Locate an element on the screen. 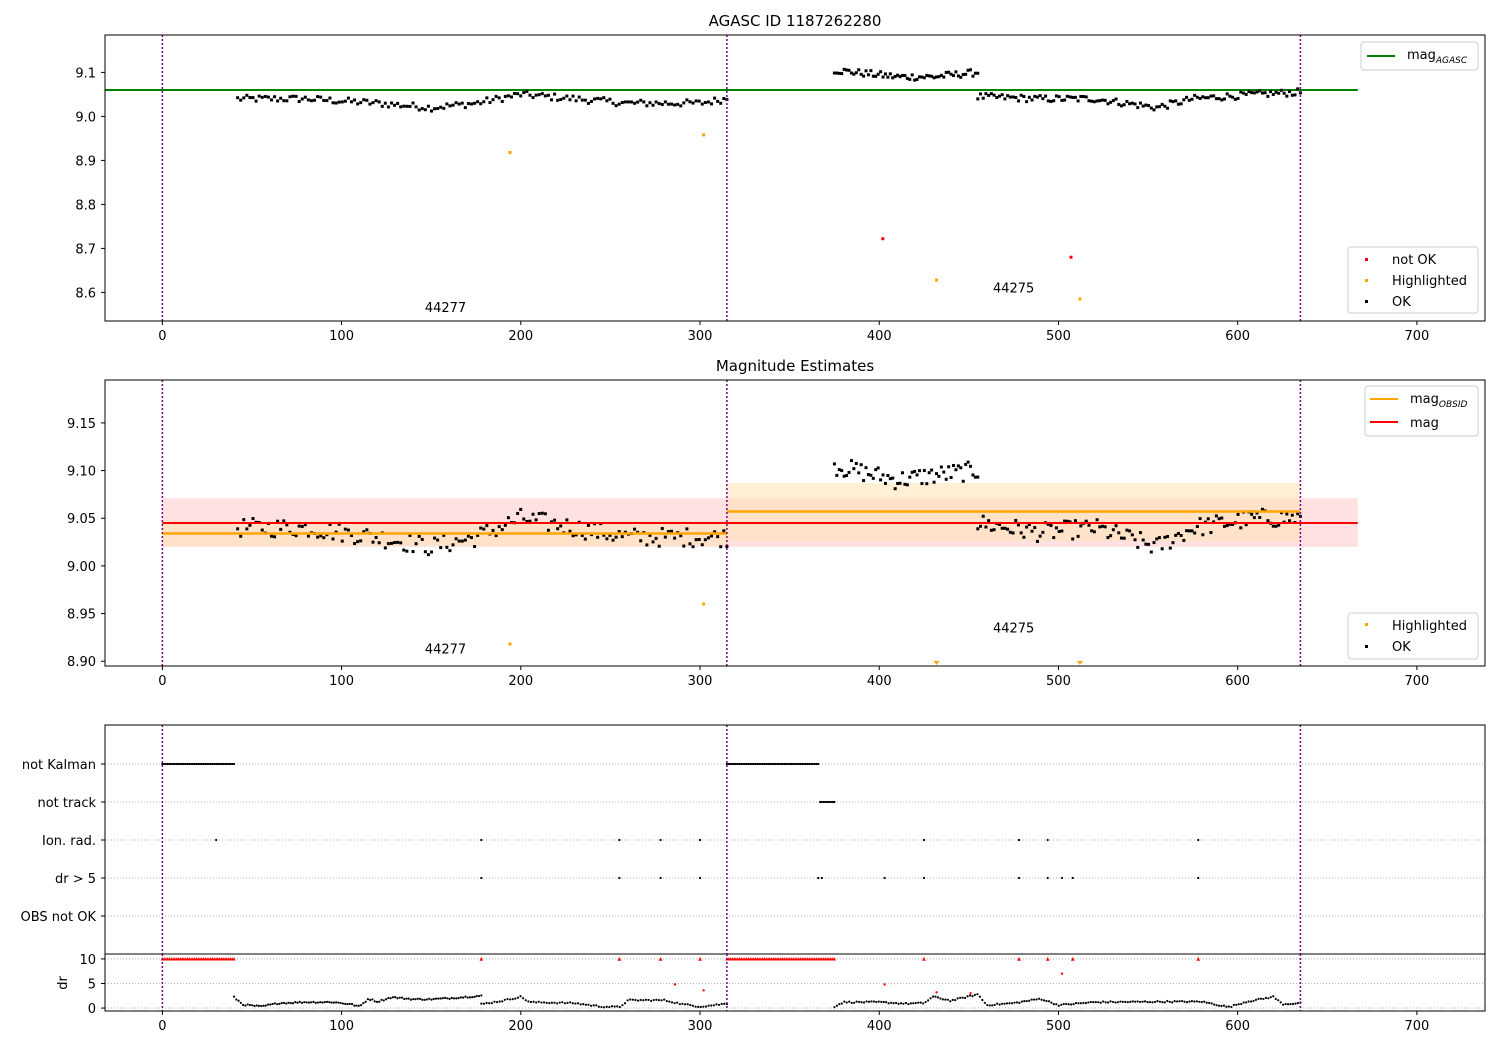 The width and height of the screenshot is (1500, 1050). panel-title: Magnitude Estimates is located at coordinates (795, 366).